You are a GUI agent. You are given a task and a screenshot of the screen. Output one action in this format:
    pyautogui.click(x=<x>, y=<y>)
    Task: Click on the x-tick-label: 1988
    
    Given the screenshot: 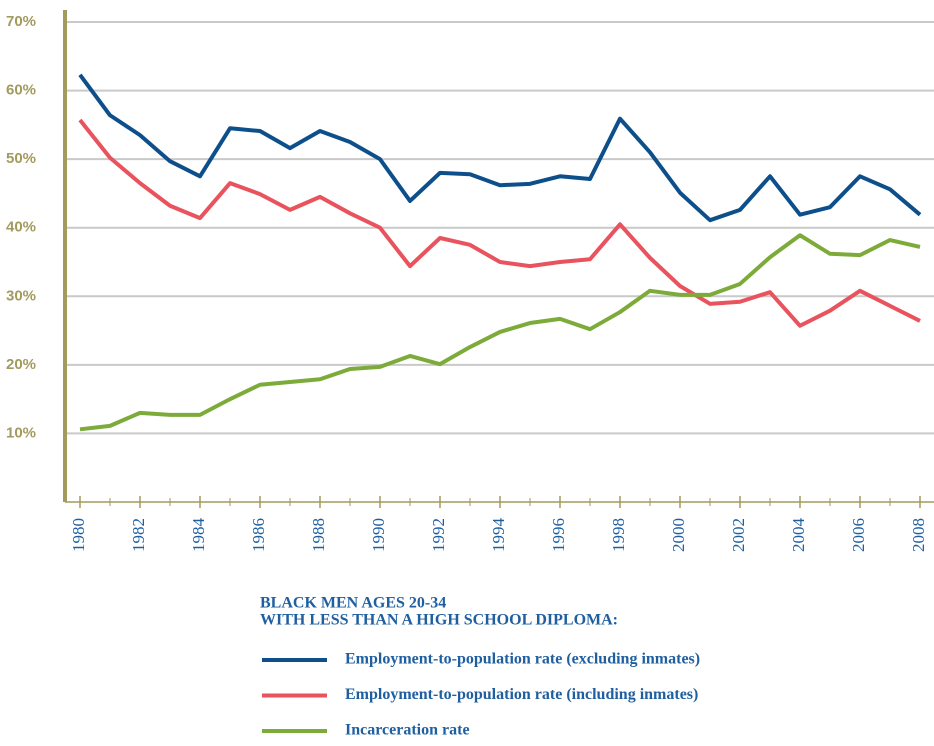 What is the action you would take?
    pyautogui.click(x=318, y=535)
    